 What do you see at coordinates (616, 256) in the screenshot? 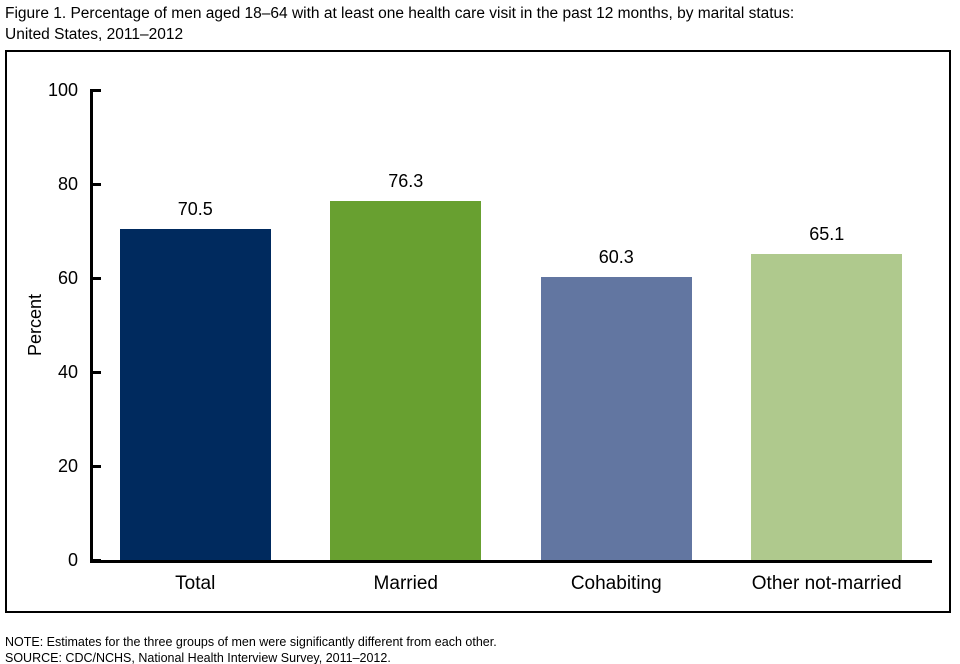
I see `bar-value-label: 60.3` at bounding box center [616, 256].